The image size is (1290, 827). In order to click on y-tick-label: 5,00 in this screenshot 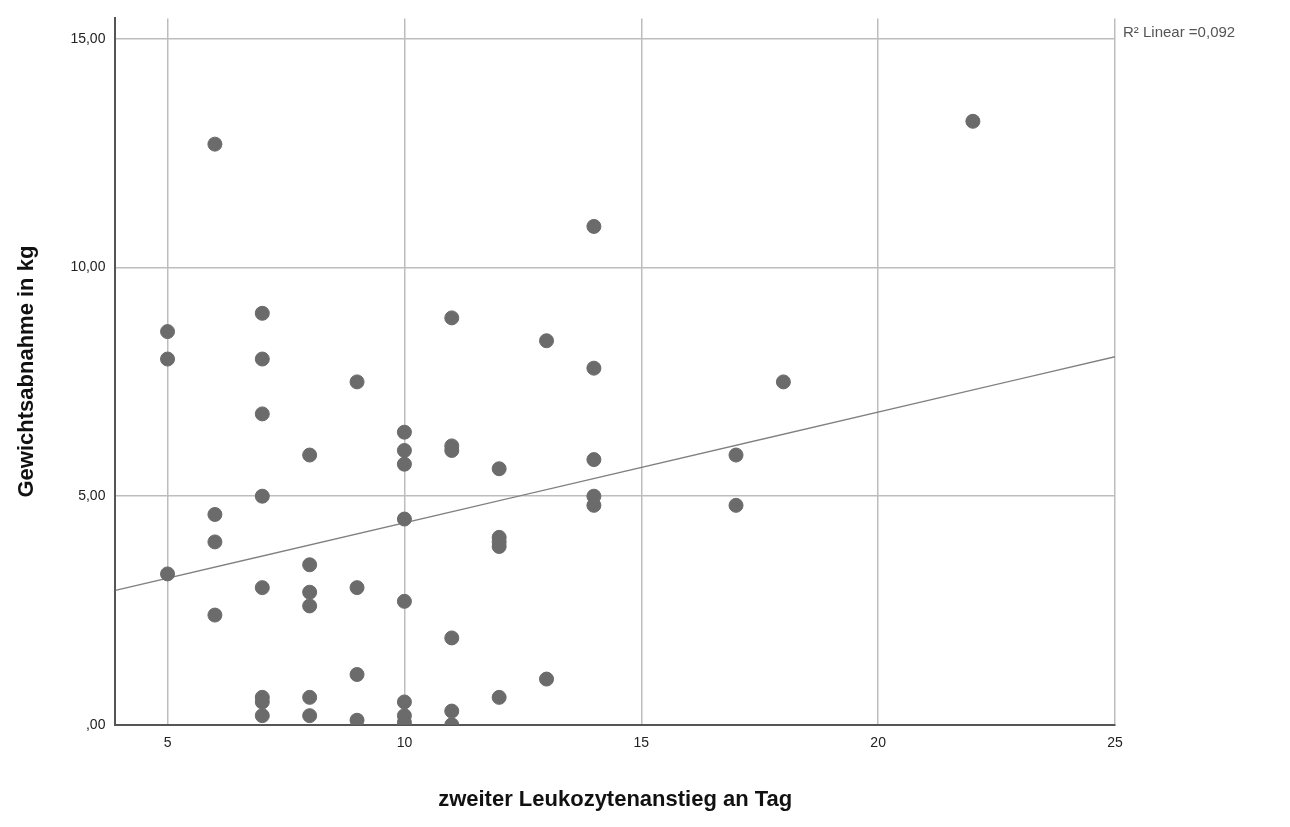, I will do `click(92, 495)`.